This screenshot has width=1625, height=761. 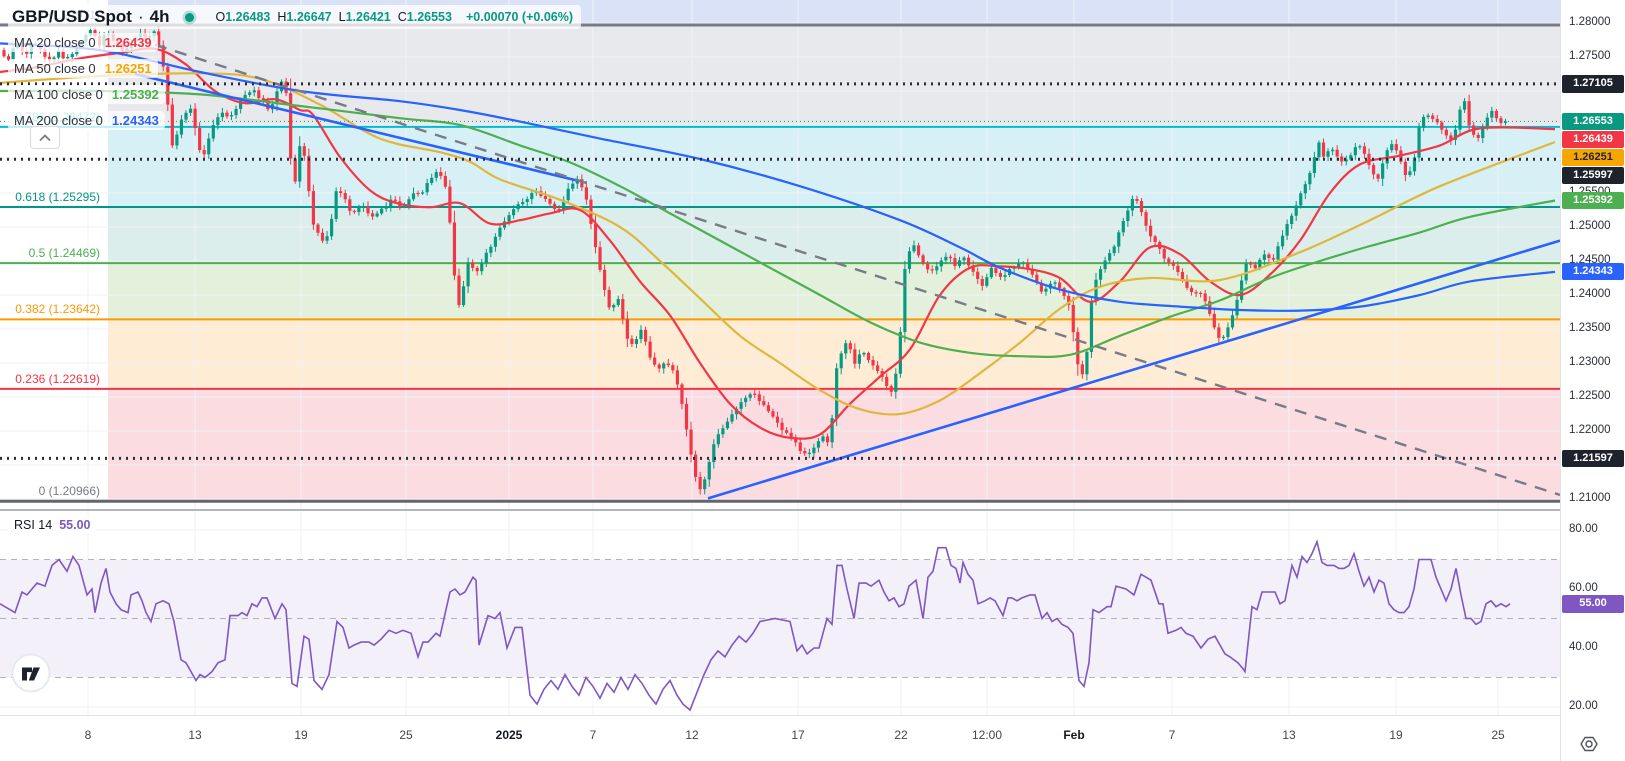 I want to click on ma-legend-row: MA 20 close 0 1.26439, so click(x=83, y=42).